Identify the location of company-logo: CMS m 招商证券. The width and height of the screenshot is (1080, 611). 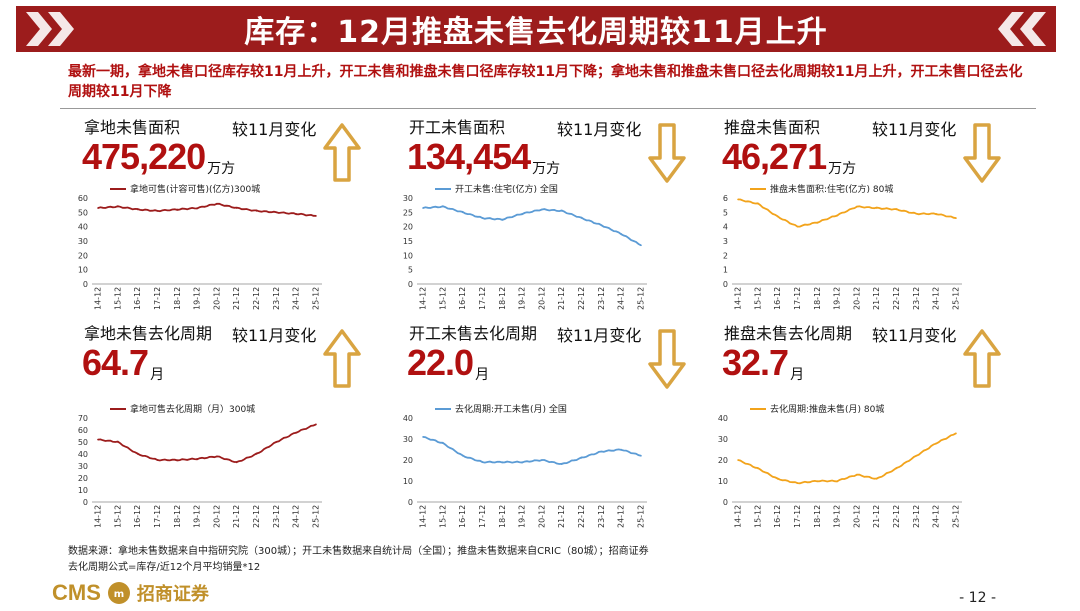
(130, 593).